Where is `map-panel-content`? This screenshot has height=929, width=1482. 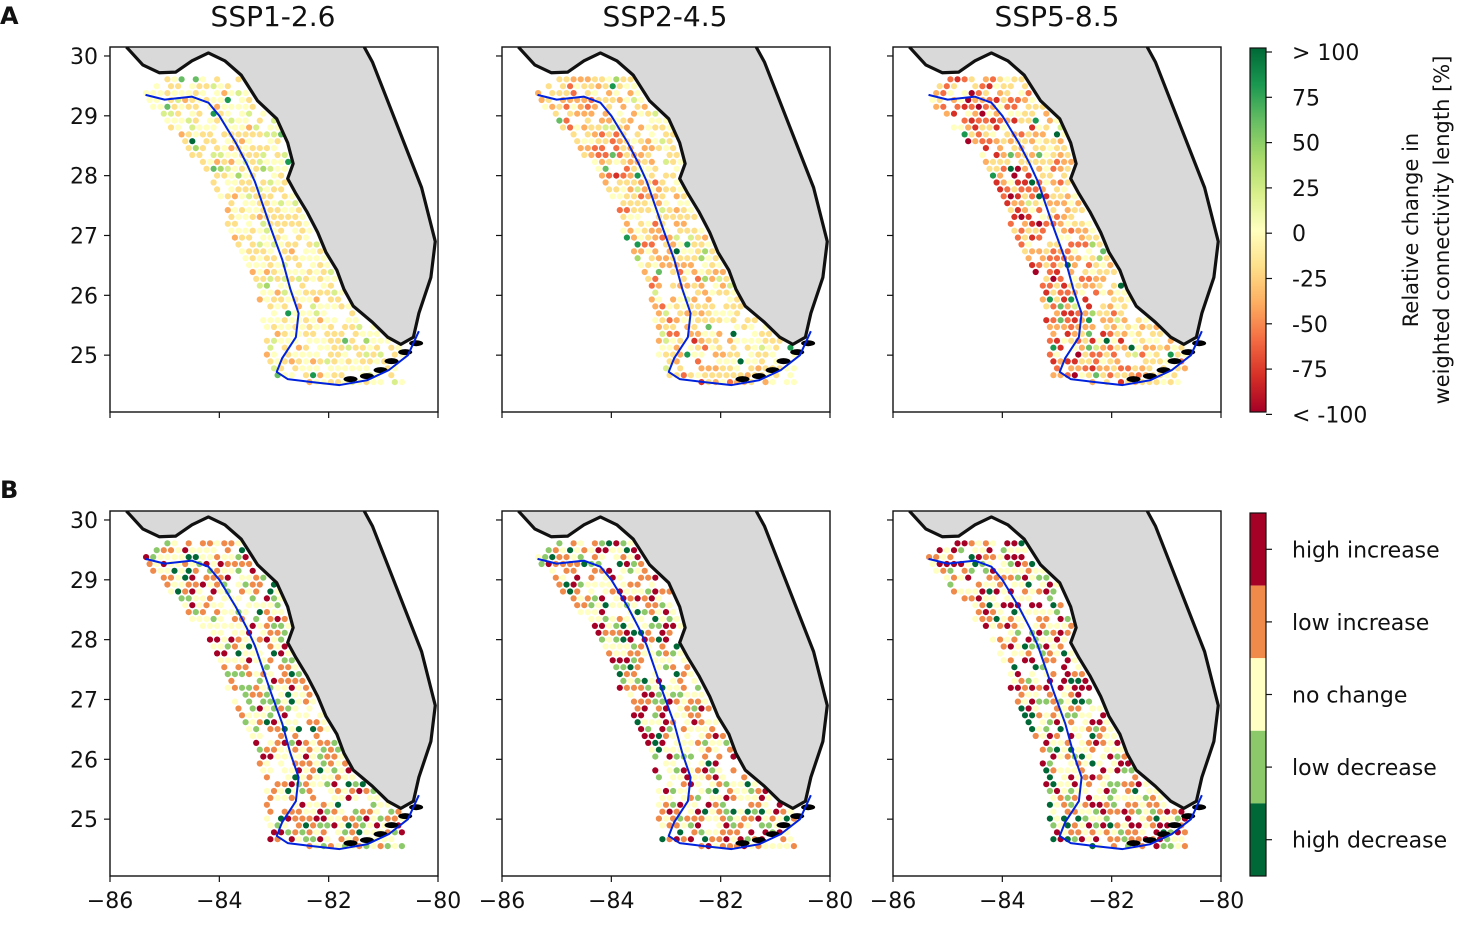 map-panel-content is located at coordinates (673, 681).